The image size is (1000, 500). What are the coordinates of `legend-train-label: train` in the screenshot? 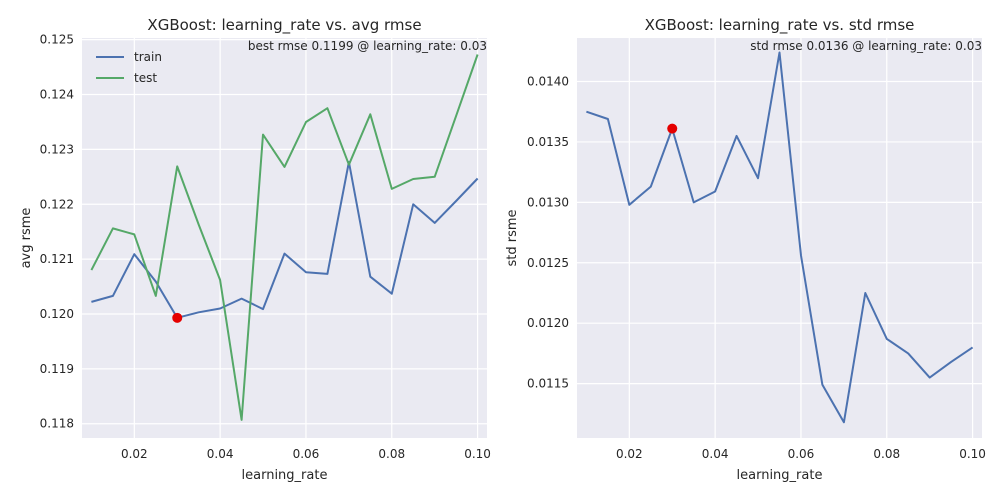 It's located at (148, 57).